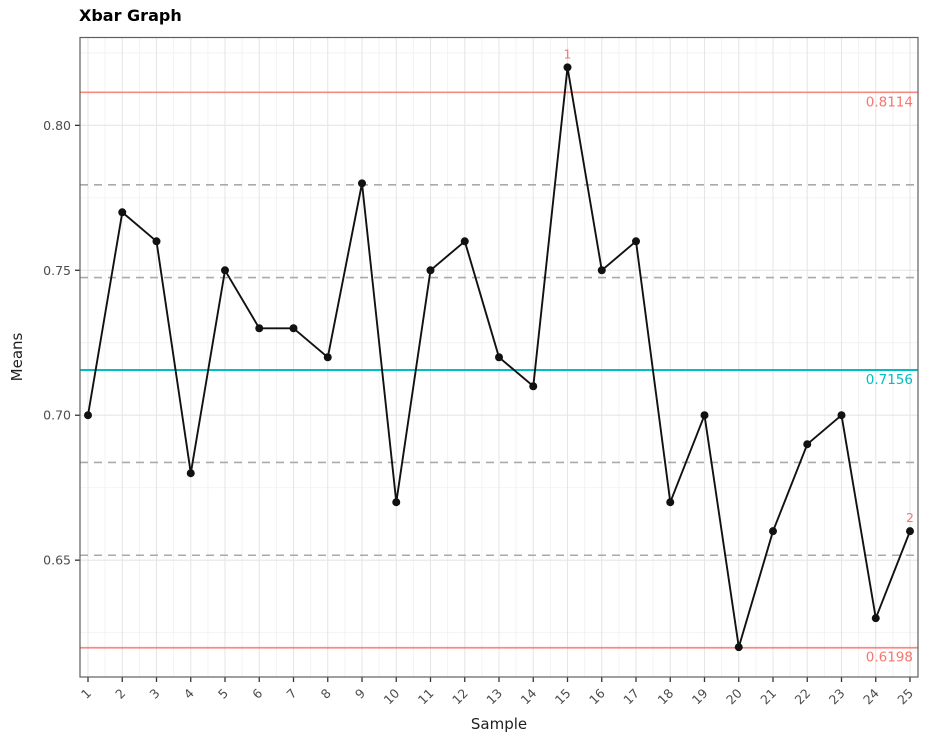 The image size is (944, 747). I want to click on y-tick-label: 0.80, so click(57, 125).